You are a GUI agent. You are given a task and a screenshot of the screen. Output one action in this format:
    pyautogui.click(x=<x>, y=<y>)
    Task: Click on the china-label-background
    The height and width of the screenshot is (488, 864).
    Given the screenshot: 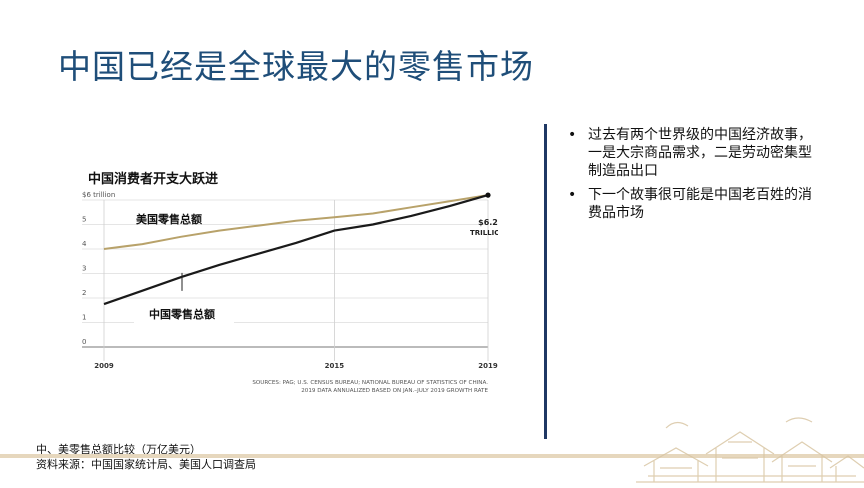 What is the action you would take?
    pyautogui.click(x=184, y=314)
    